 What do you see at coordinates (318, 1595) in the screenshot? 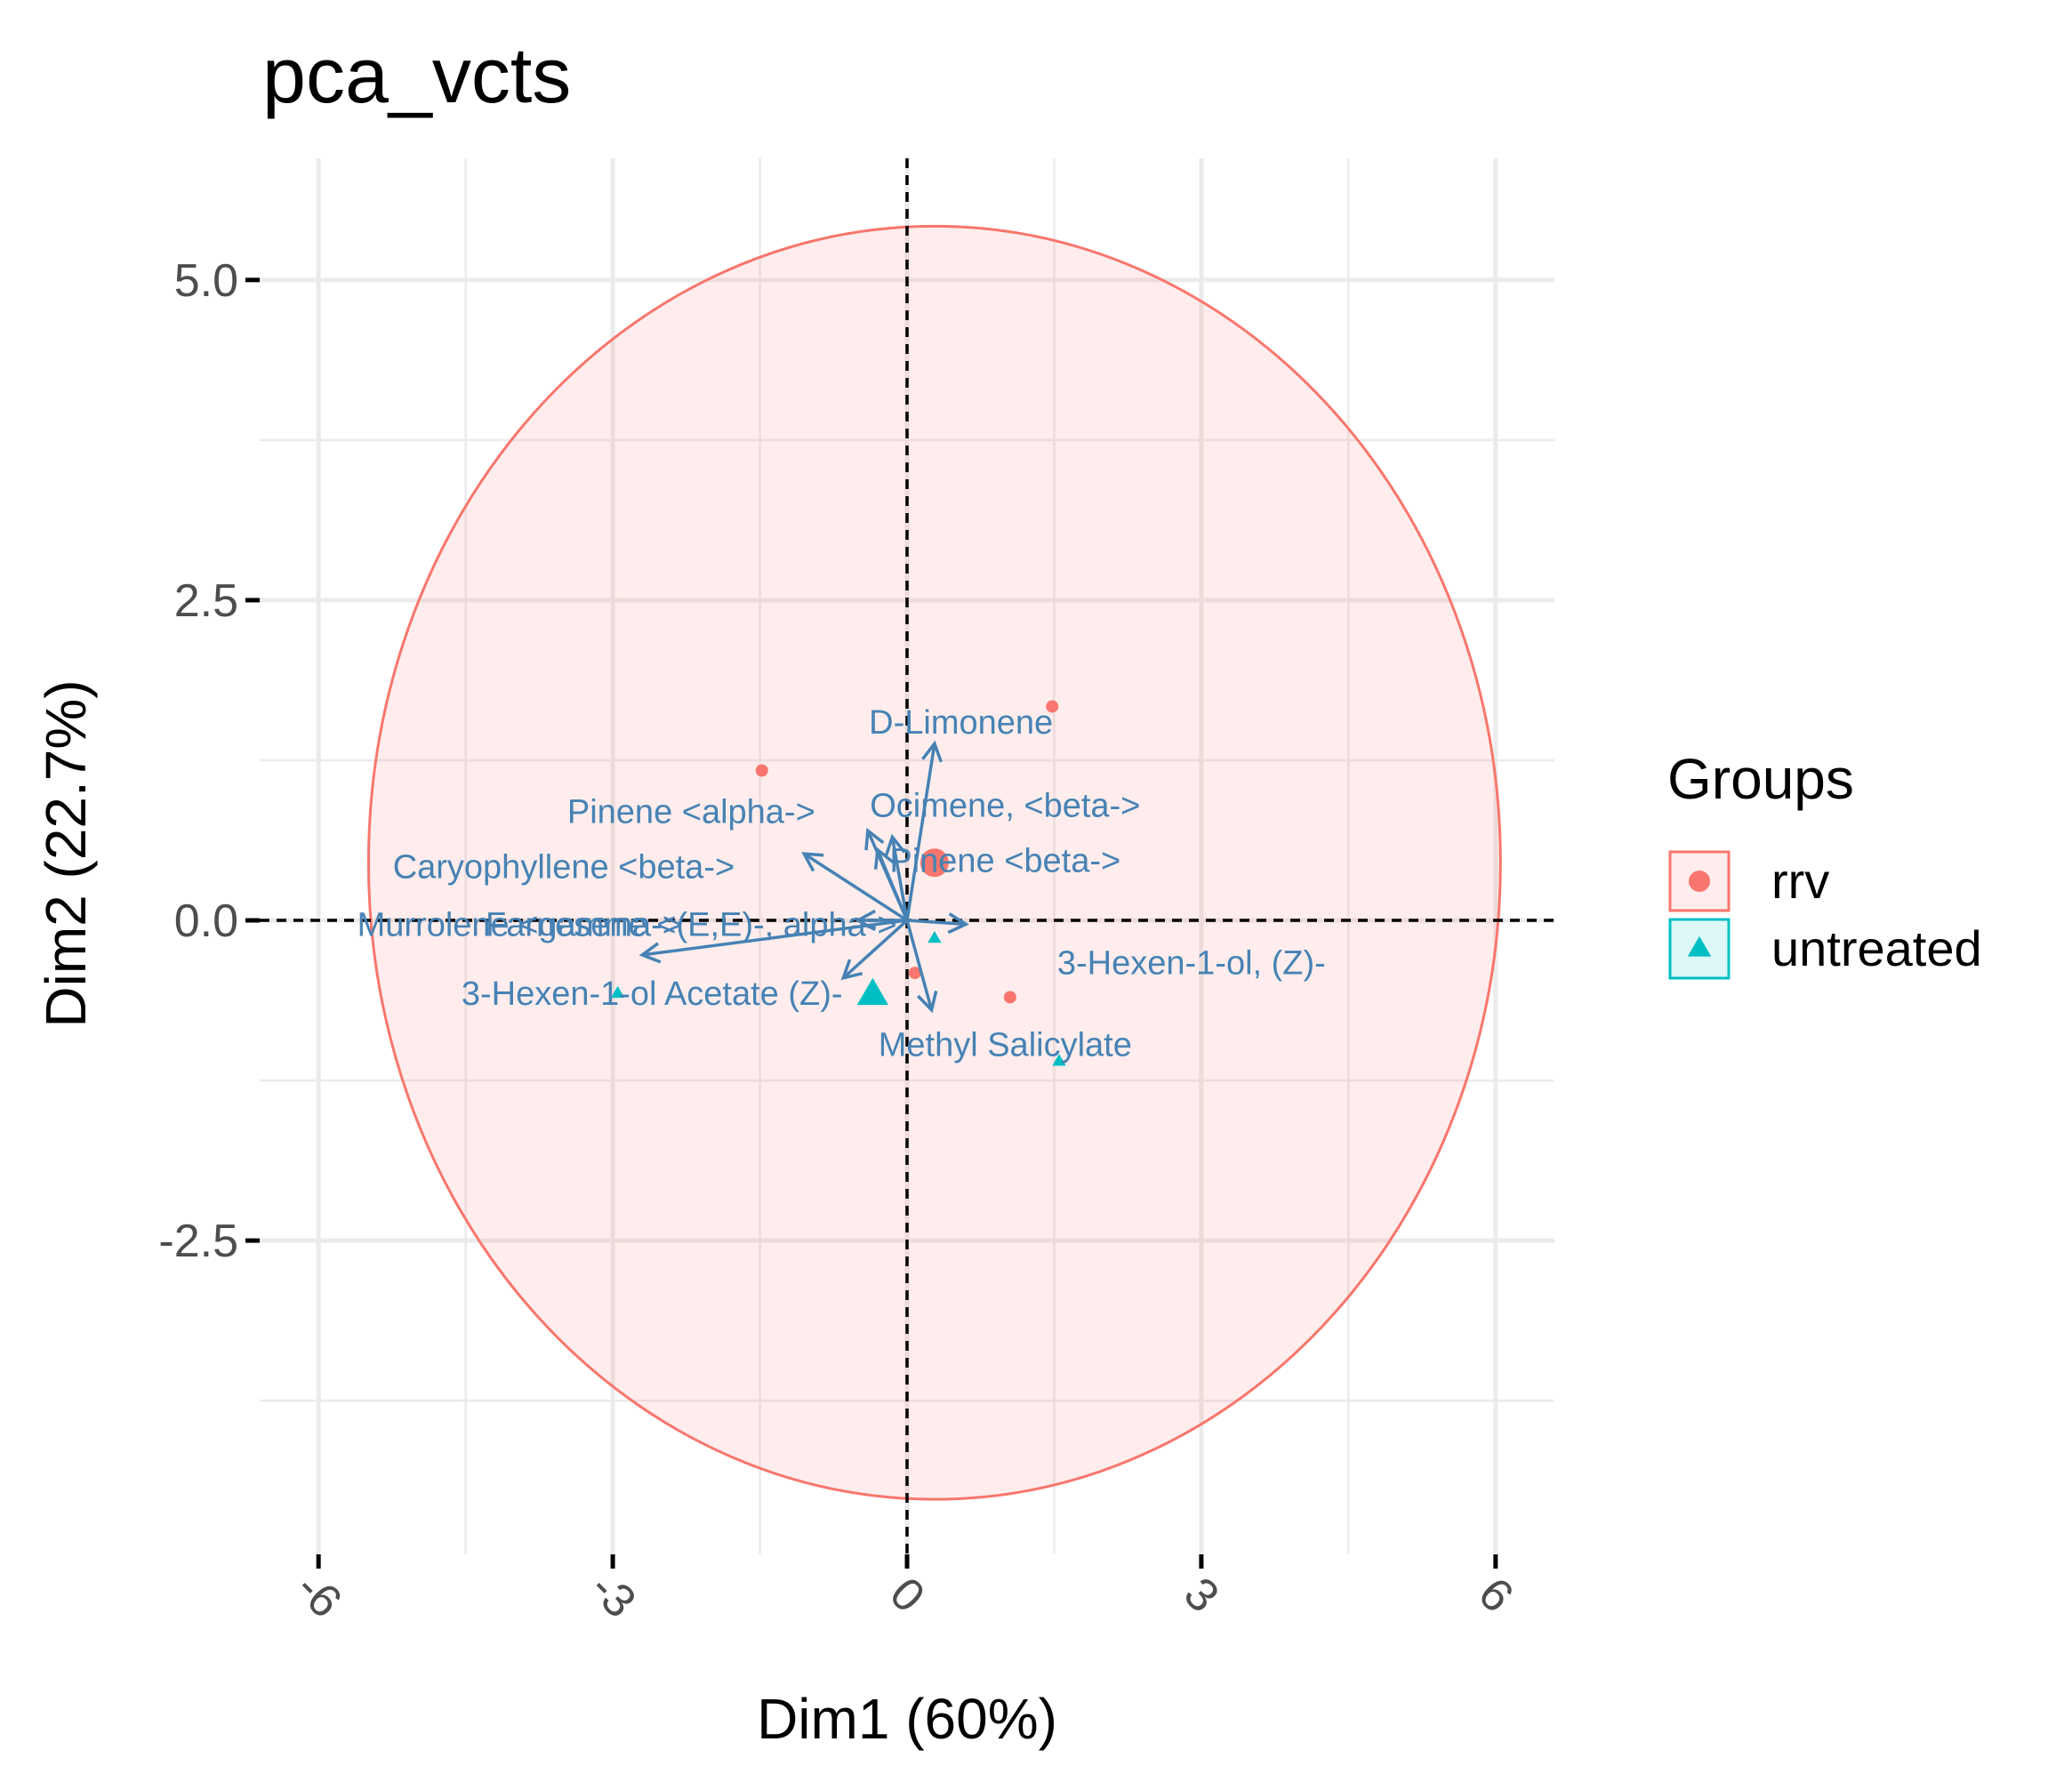
I see `x-tick-label: -6` at bounding box center [318, 1595].